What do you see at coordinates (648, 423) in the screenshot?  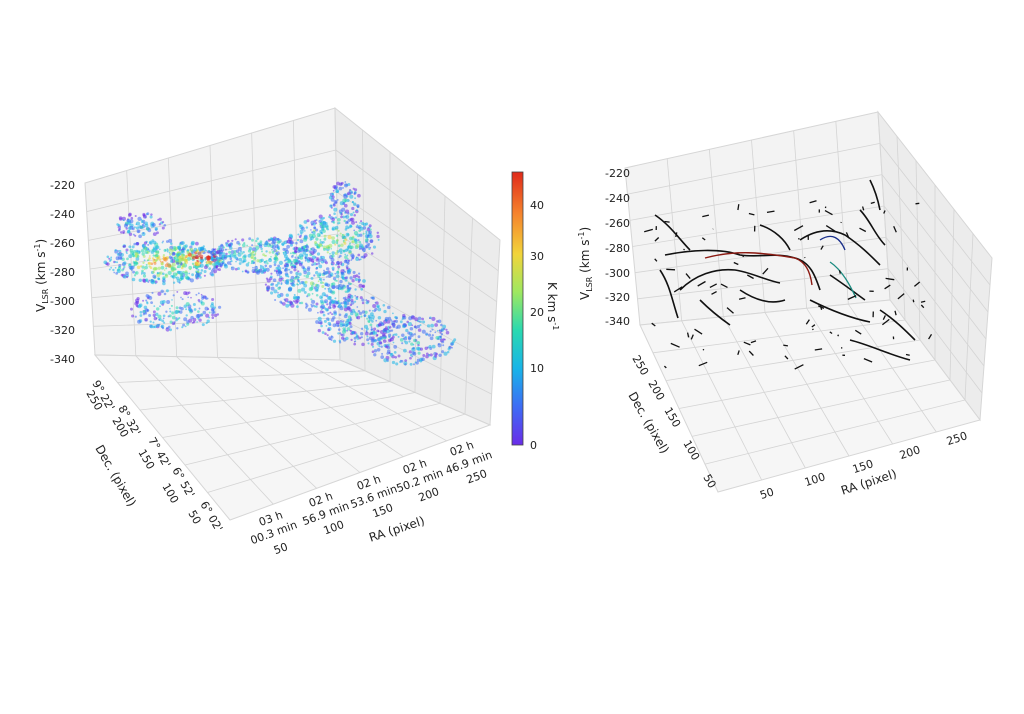 I see `right-y-axis-label: Dec. (pixel)` at bounding box center [648, 423].